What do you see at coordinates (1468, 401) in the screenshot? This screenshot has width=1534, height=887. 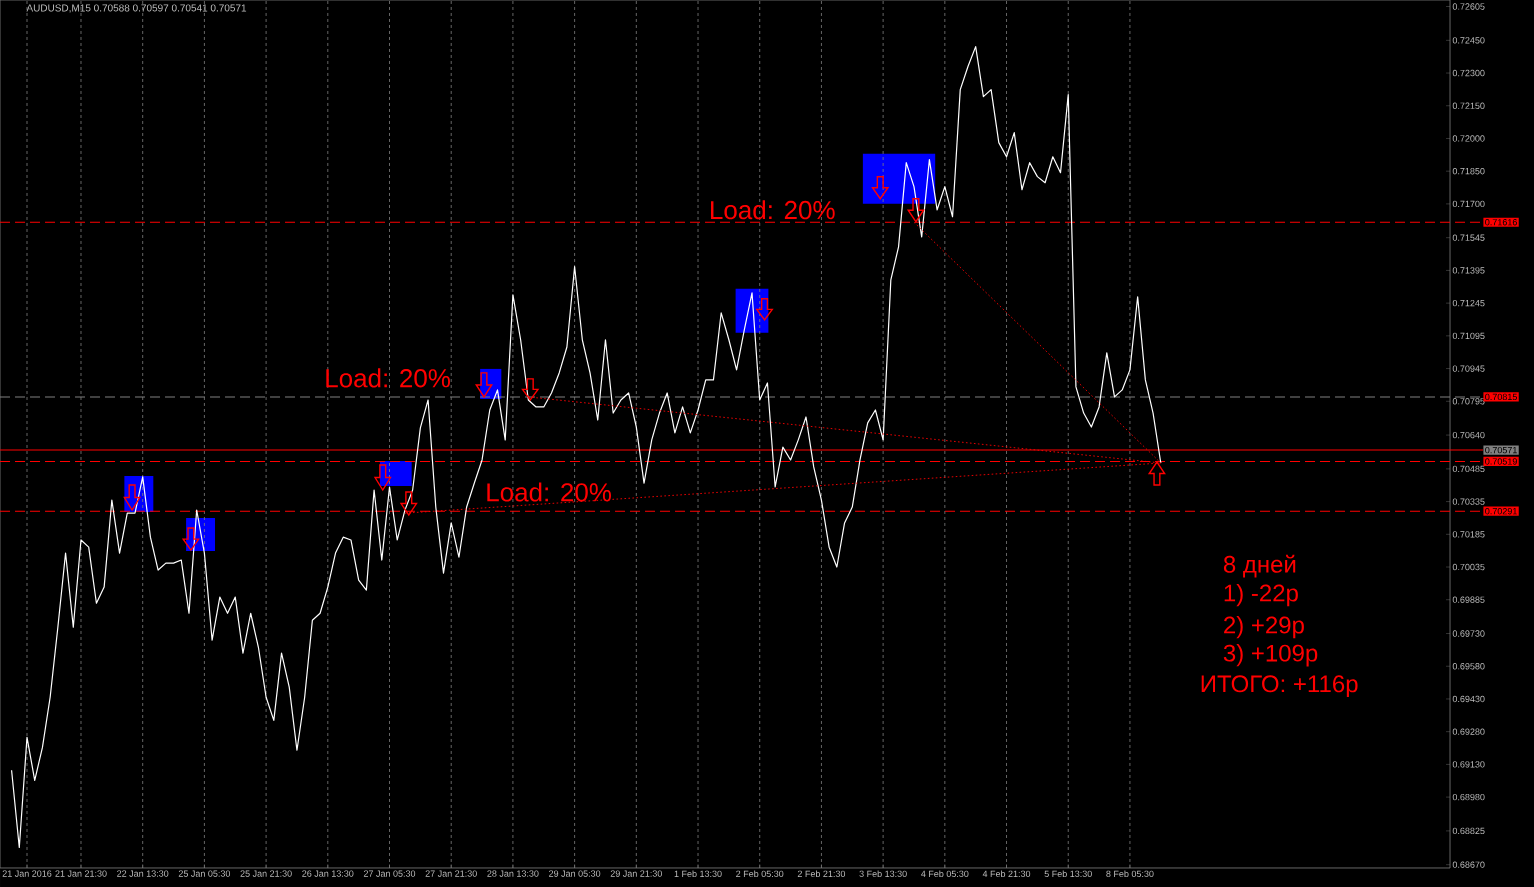 I see `y-tick-label: 0.70795` at bounding box center [1468, 401].